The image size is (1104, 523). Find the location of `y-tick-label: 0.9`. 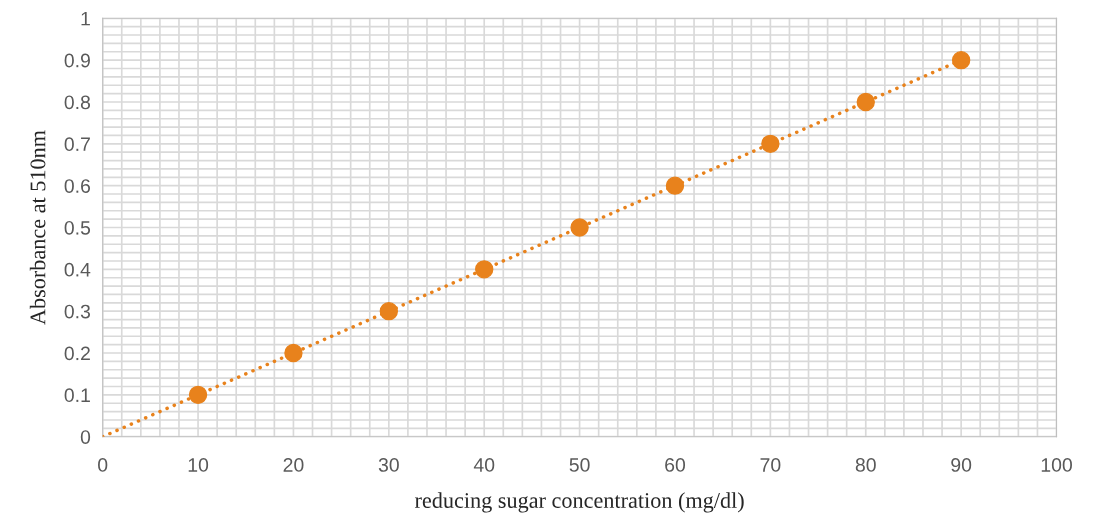

y-tick-label: 0.9 is located at coordinates (77, 60).